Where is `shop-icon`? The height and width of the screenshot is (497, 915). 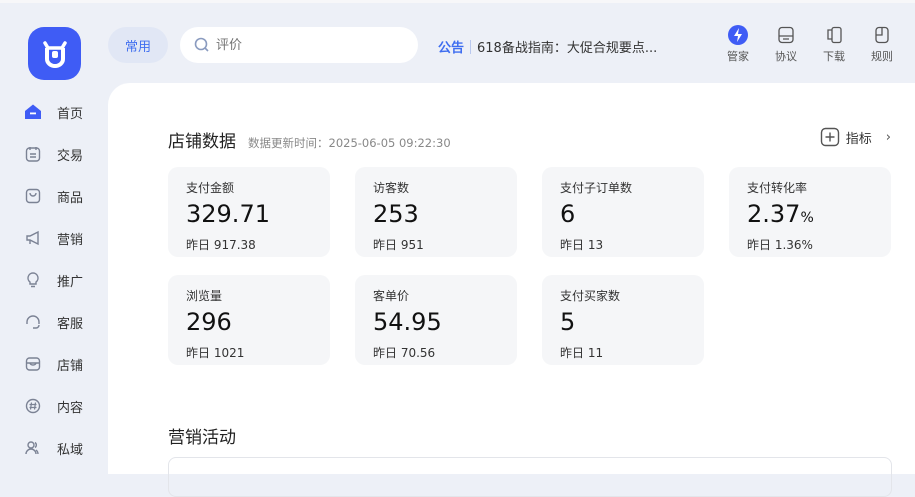 shop-icon is located at coordinates (33, 364).